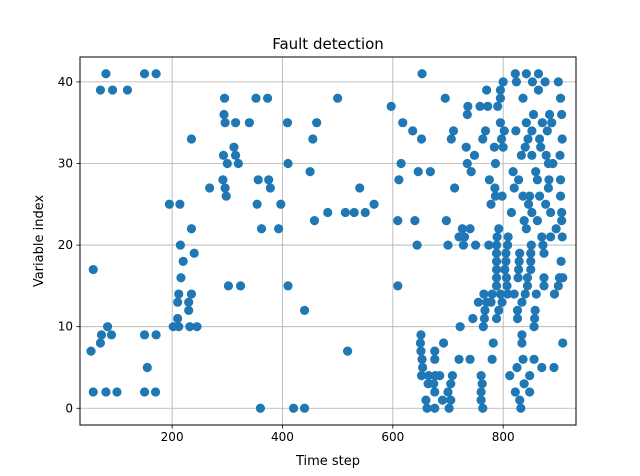 The height and width of the screenshot is (476, 640). Describe the element at coordinates (282, 437) in the screenshot. I see `x-tick-label: 400` at that location.